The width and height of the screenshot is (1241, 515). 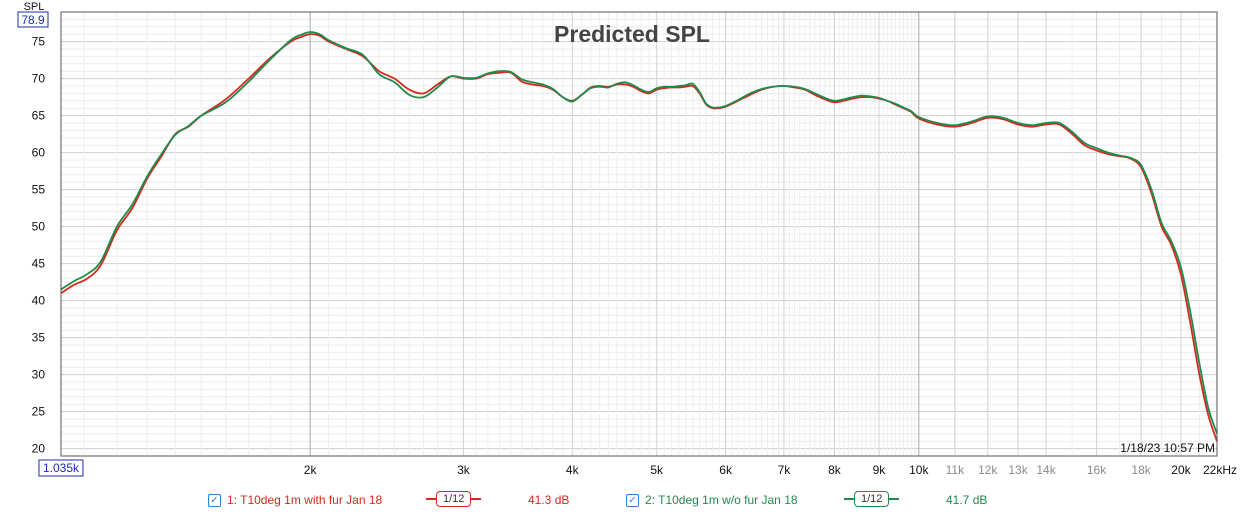 I want to click on series-1-smoothing: 1/12, so click(x=454, y=499).